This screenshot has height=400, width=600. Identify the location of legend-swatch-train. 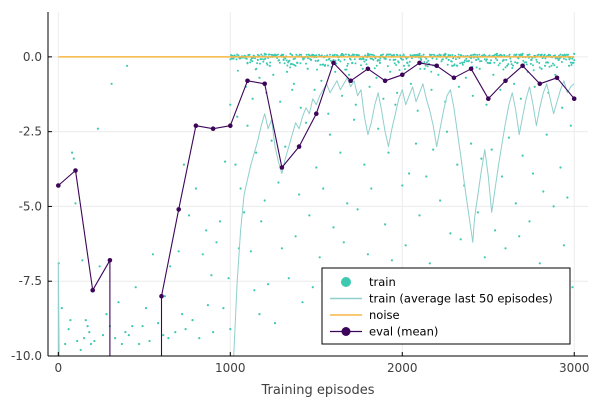
(346, 282).